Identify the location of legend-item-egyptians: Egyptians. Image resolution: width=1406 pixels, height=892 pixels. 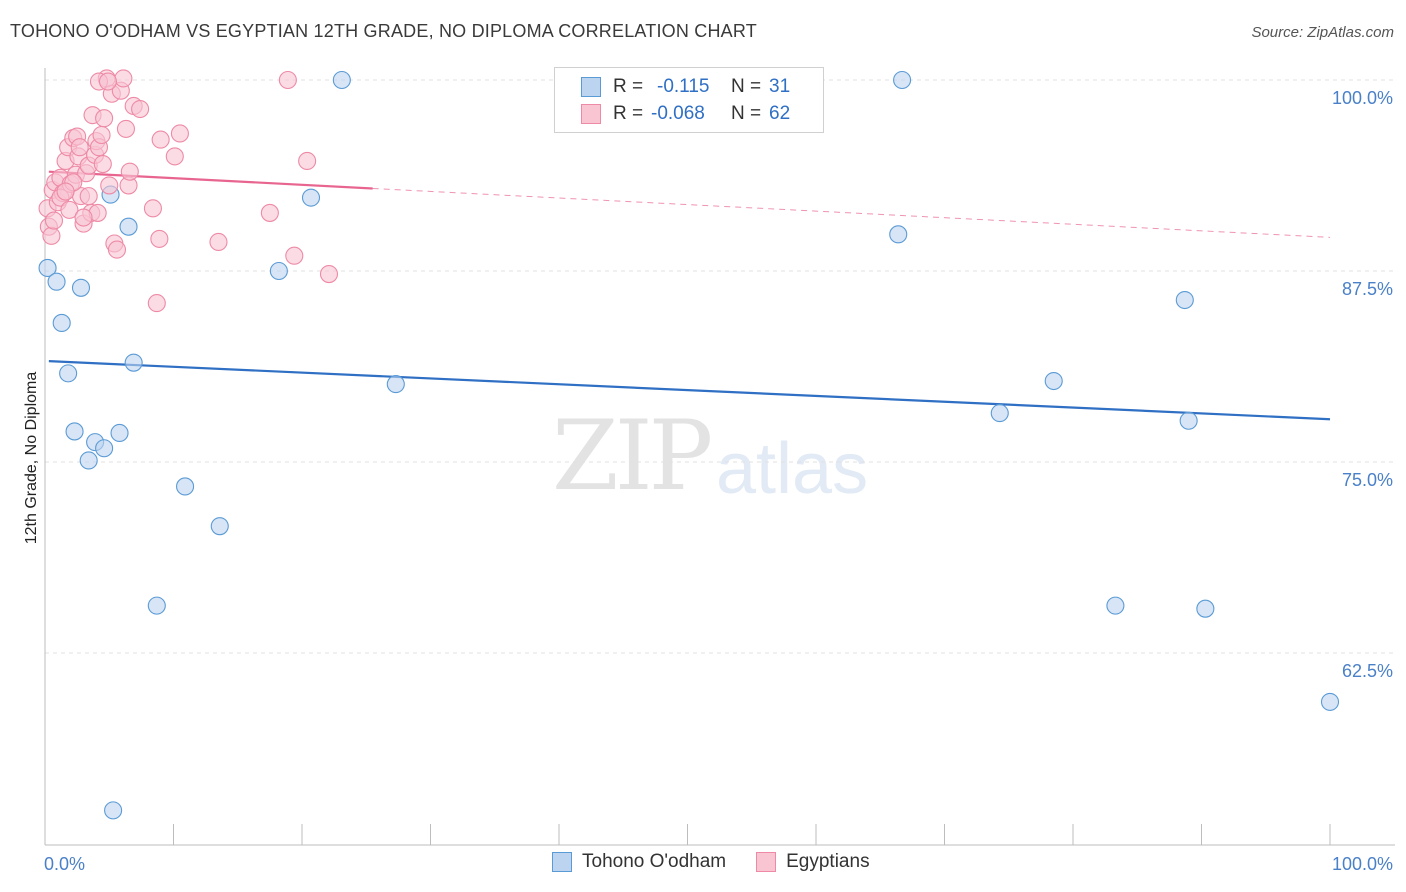
(813, 862).